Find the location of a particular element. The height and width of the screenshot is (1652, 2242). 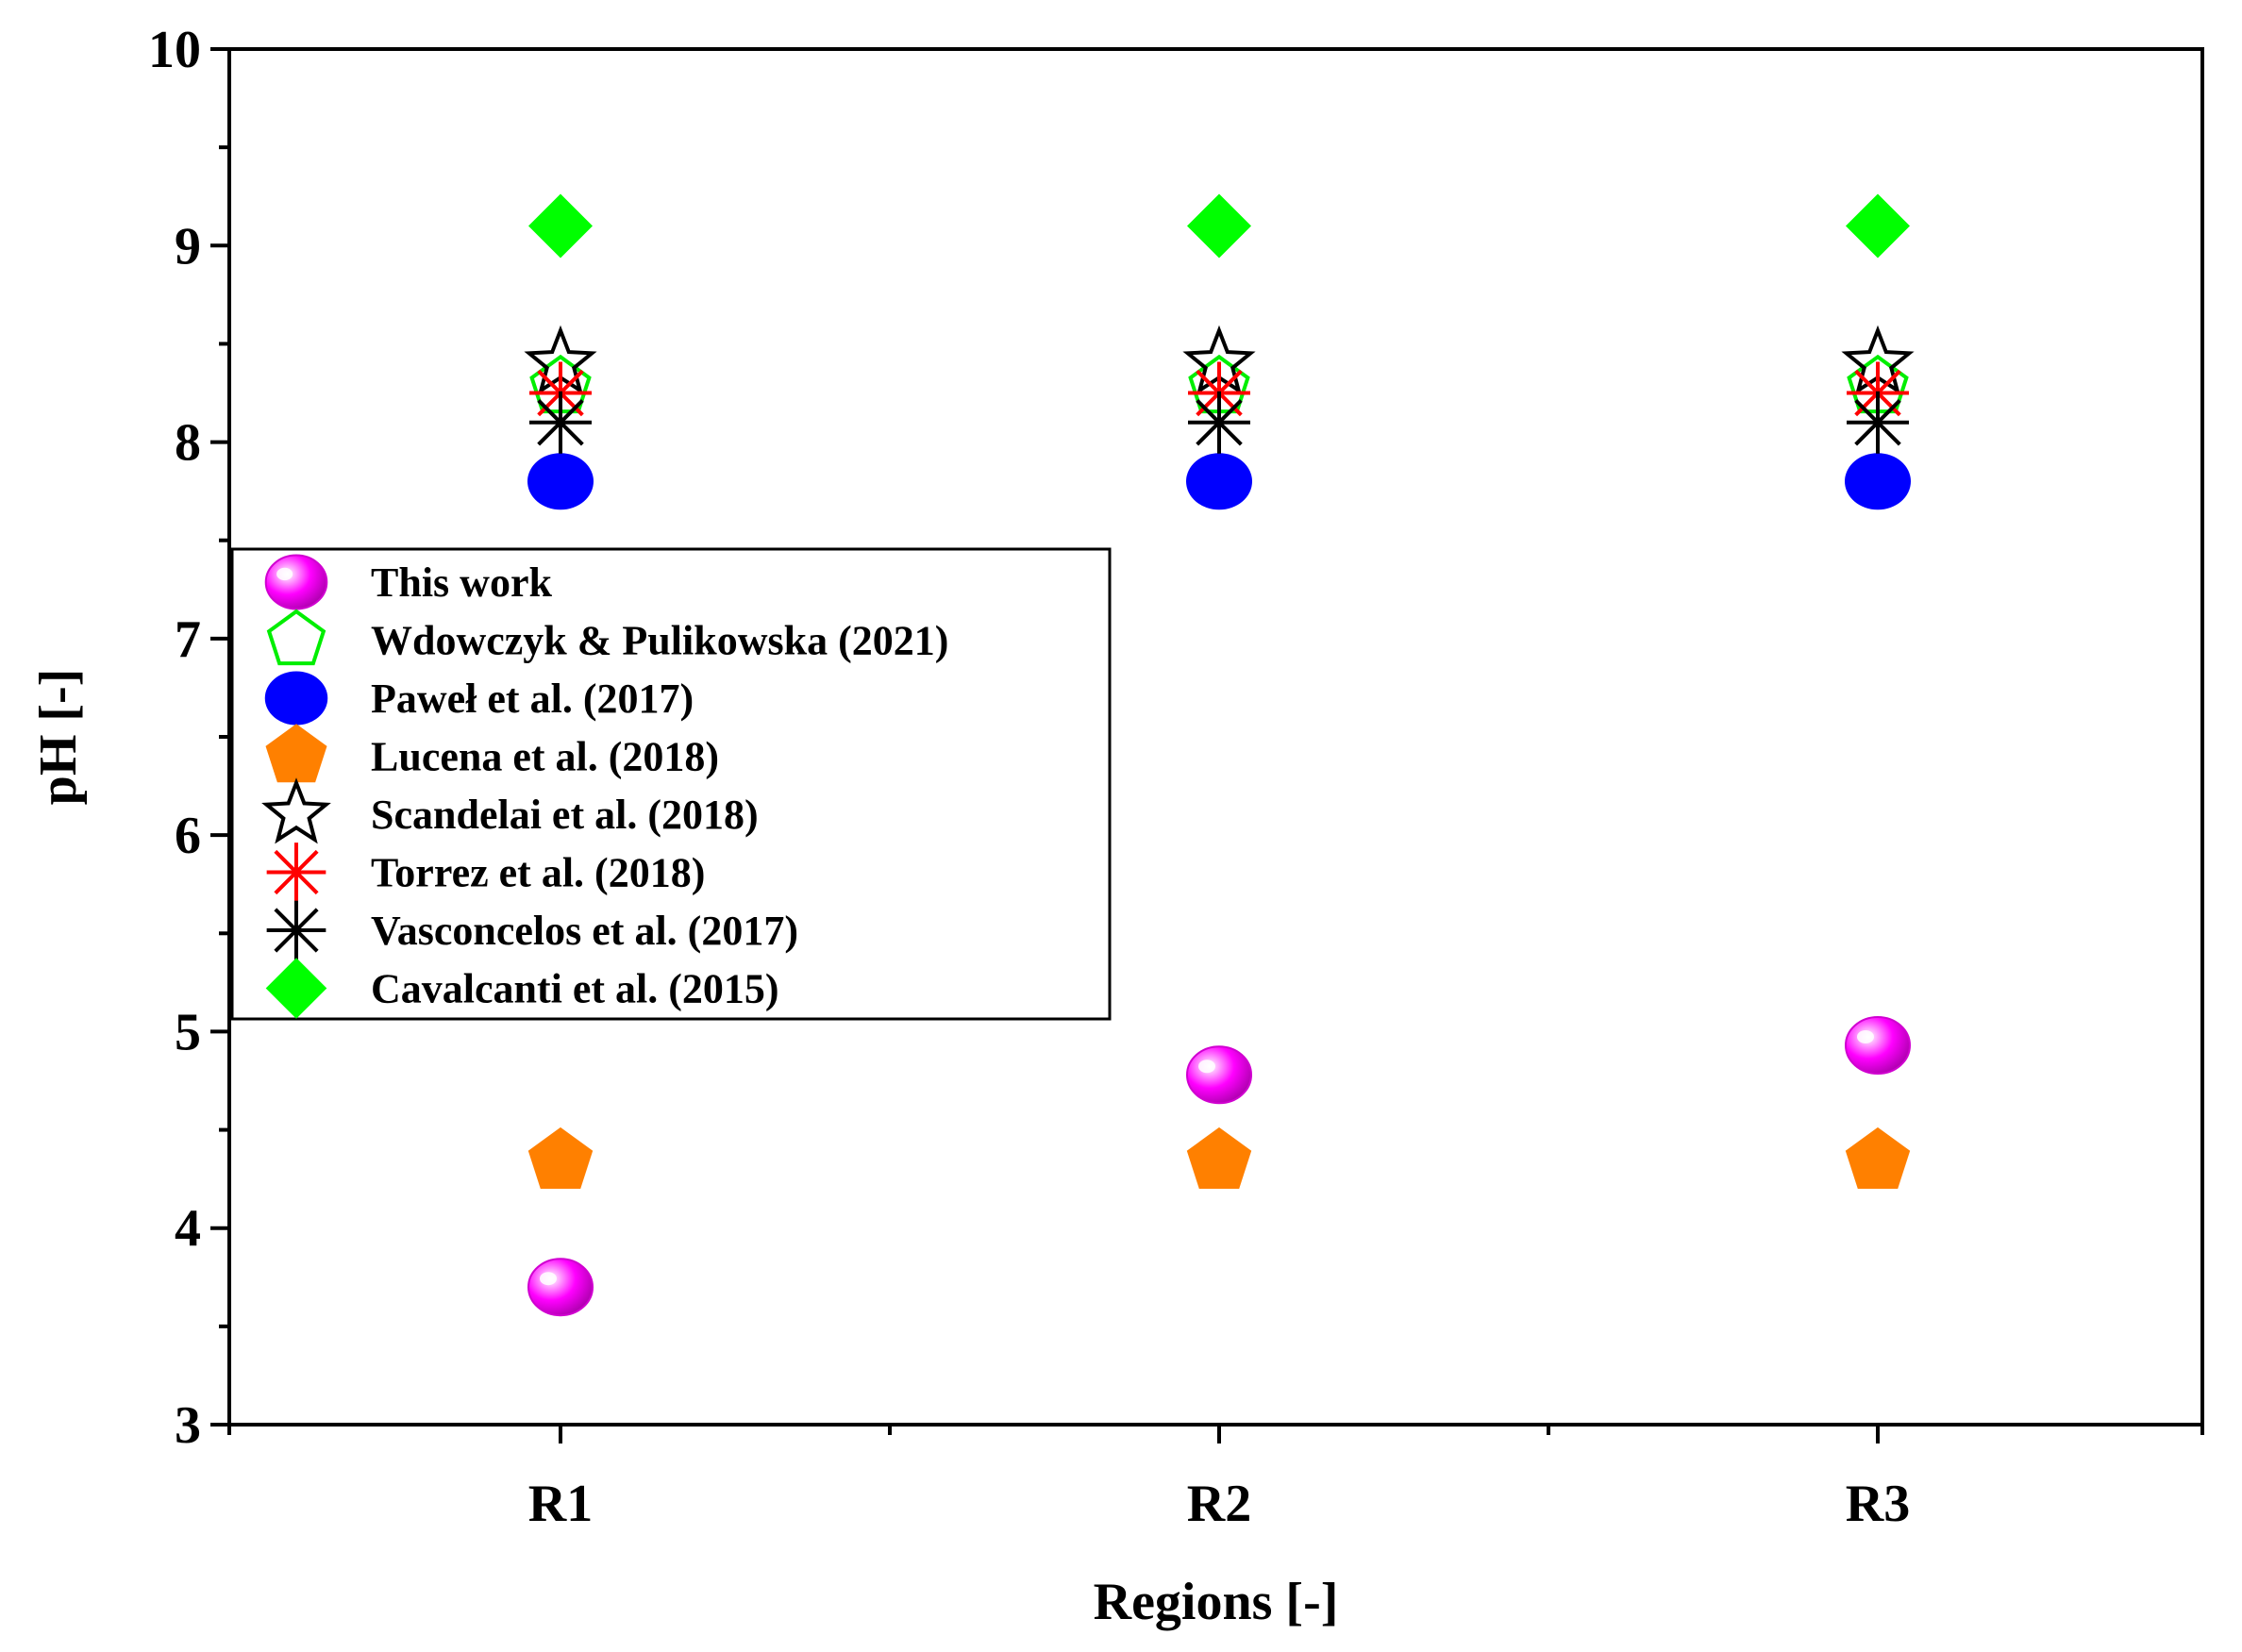

y-tick-label: 4 is located at coordinates (188, 1229).